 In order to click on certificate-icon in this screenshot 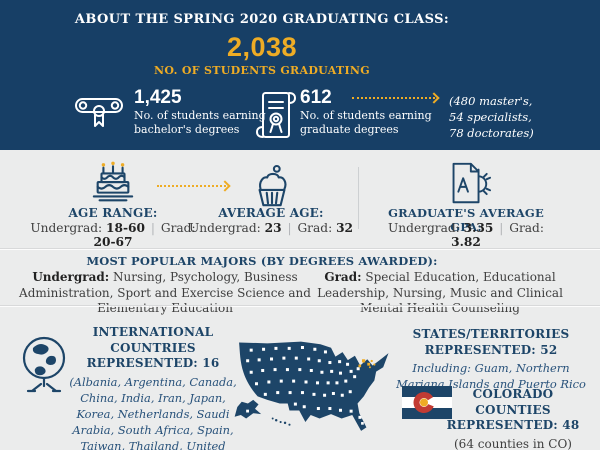, I will do `click(276, 115)`.